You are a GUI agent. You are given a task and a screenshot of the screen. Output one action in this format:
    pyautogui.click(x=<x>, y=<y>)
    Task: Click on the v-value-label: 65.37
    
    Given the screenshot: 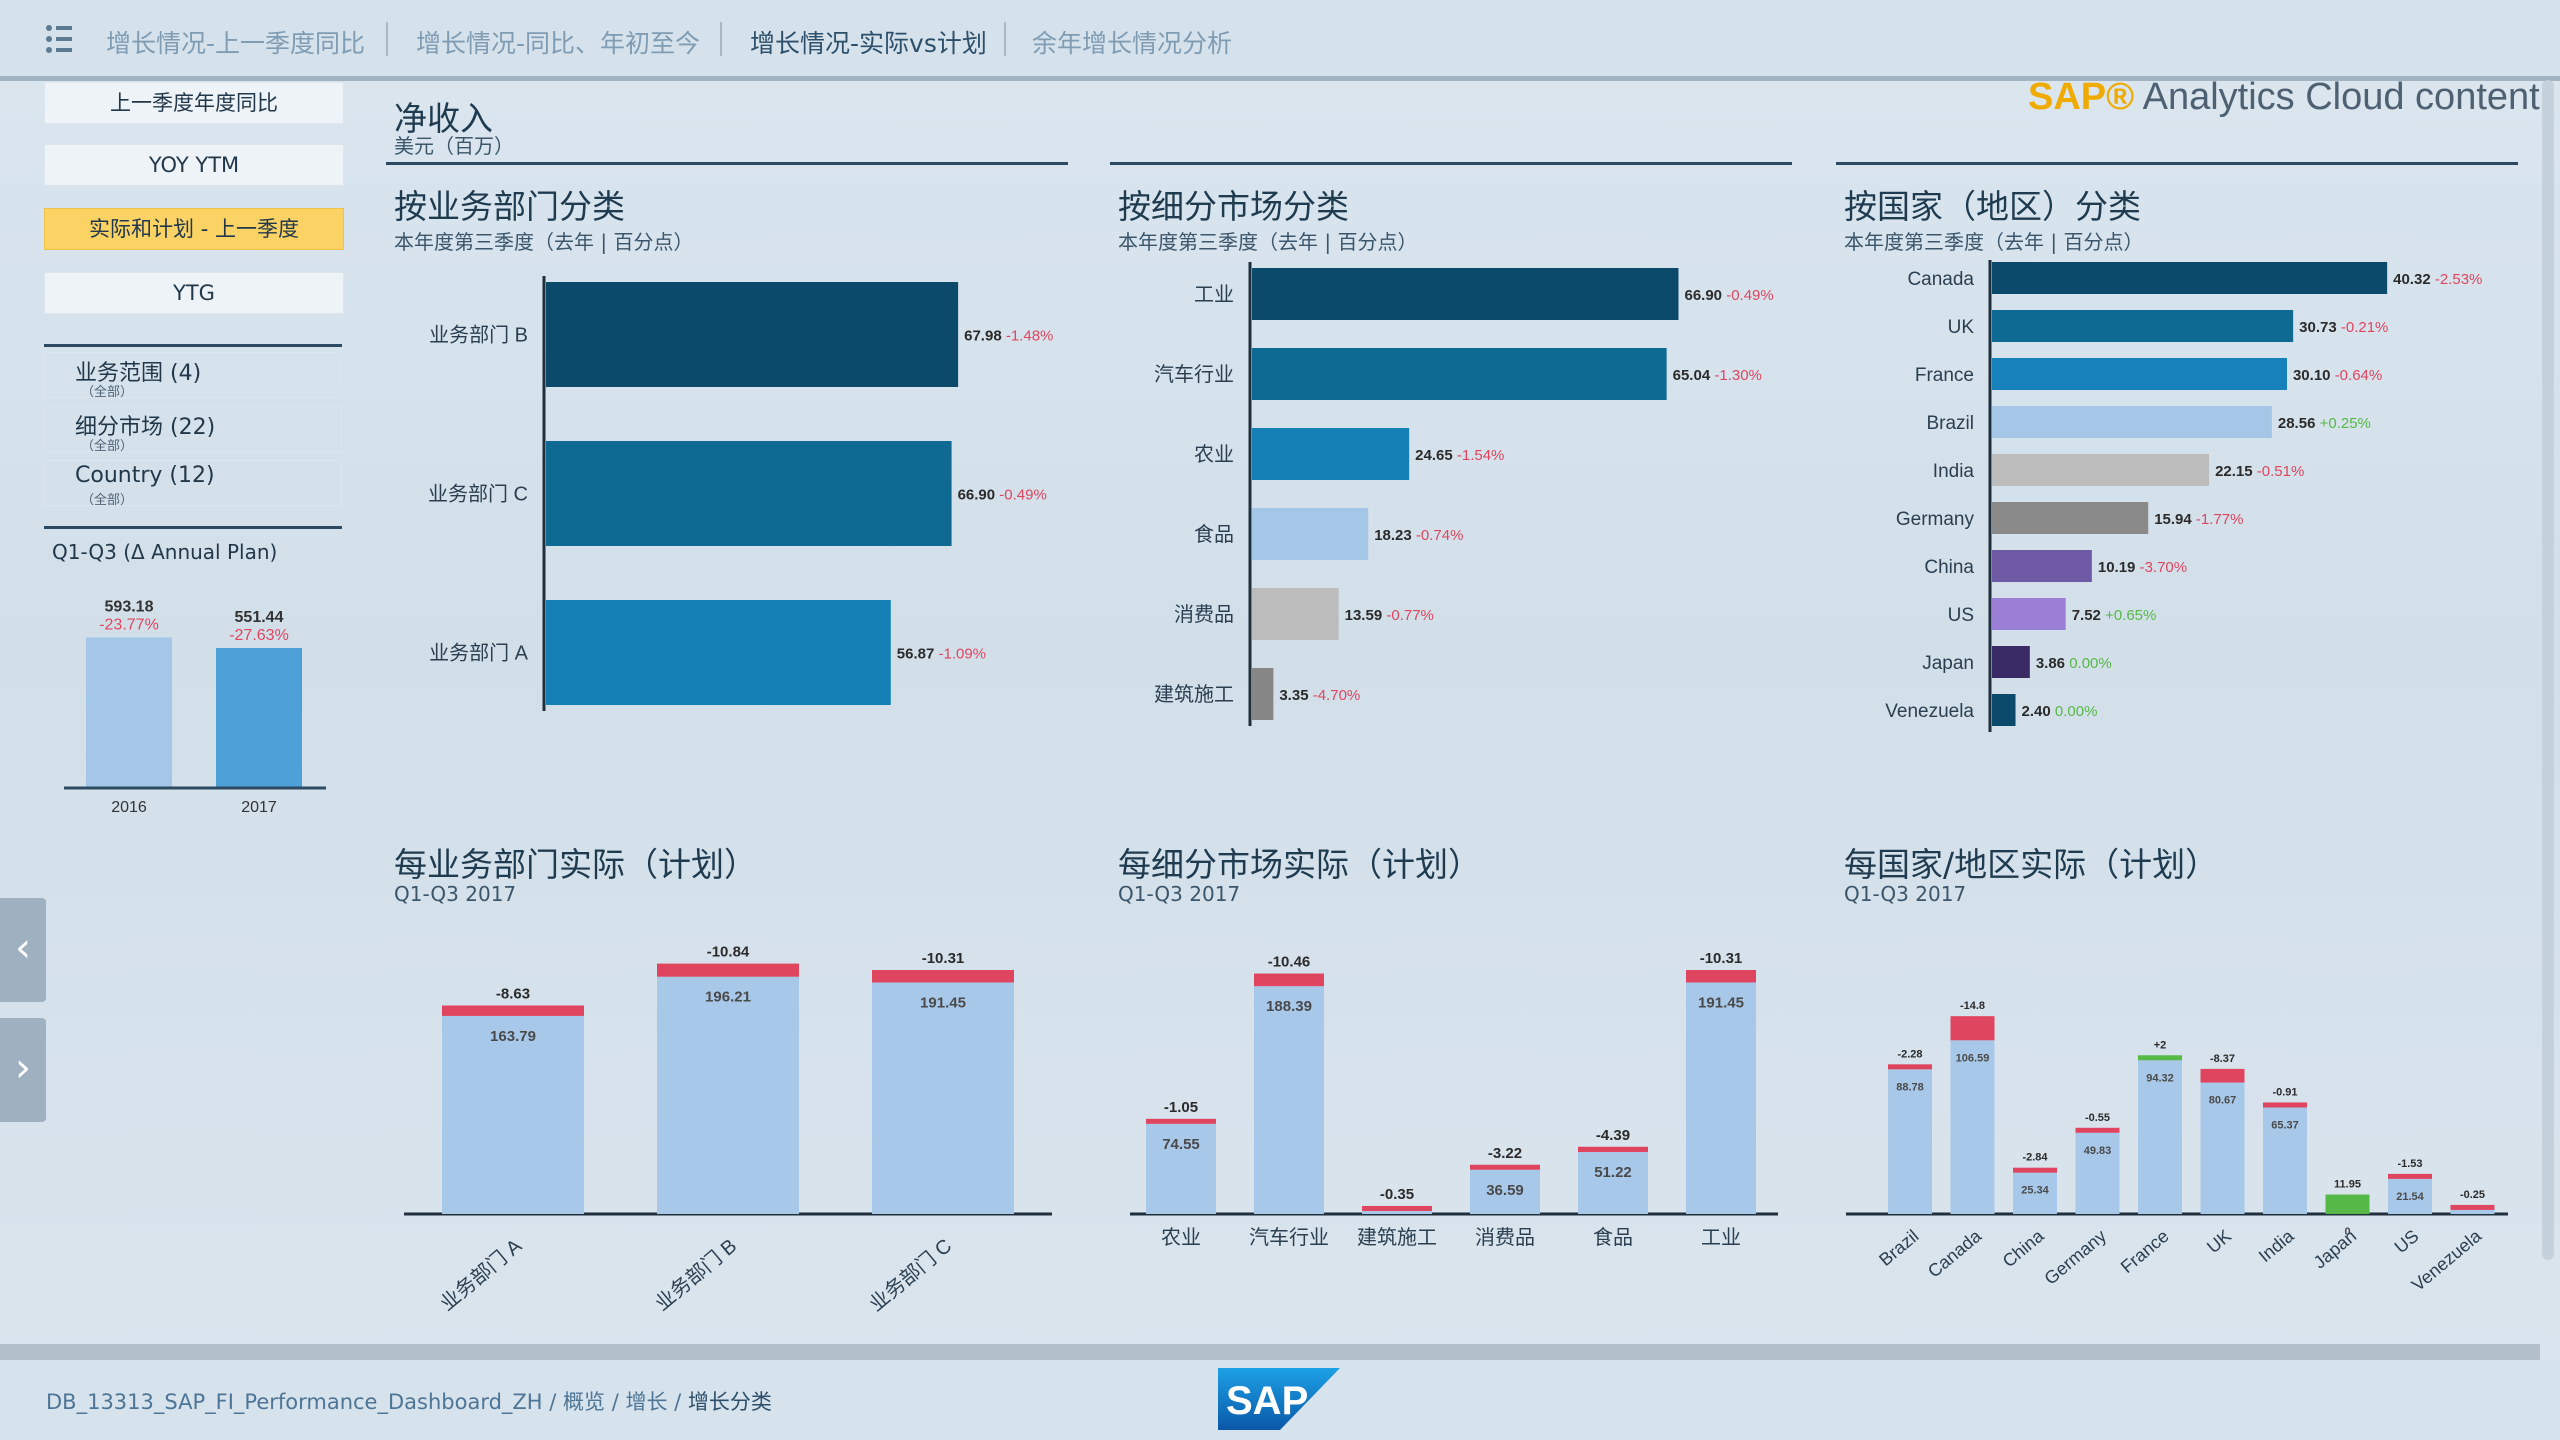 What is the action you would take?
    pyautogui.click(x=2285, y=1125)
    